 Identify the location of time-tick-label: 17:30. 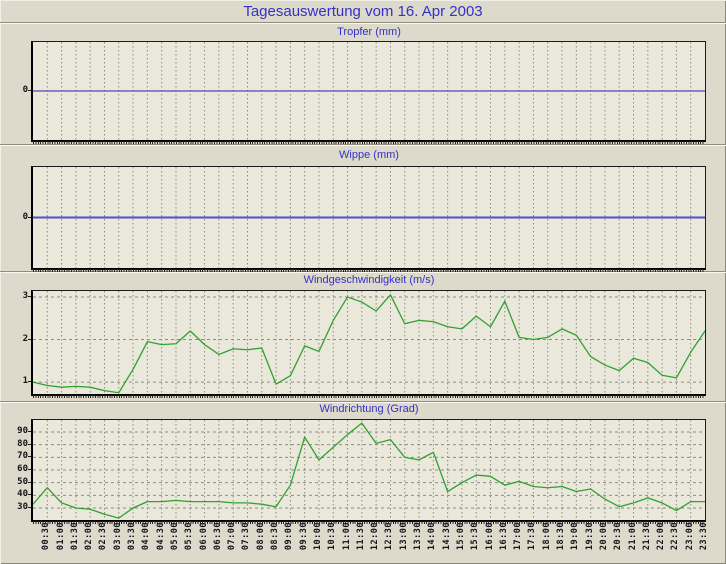
(532, 536).